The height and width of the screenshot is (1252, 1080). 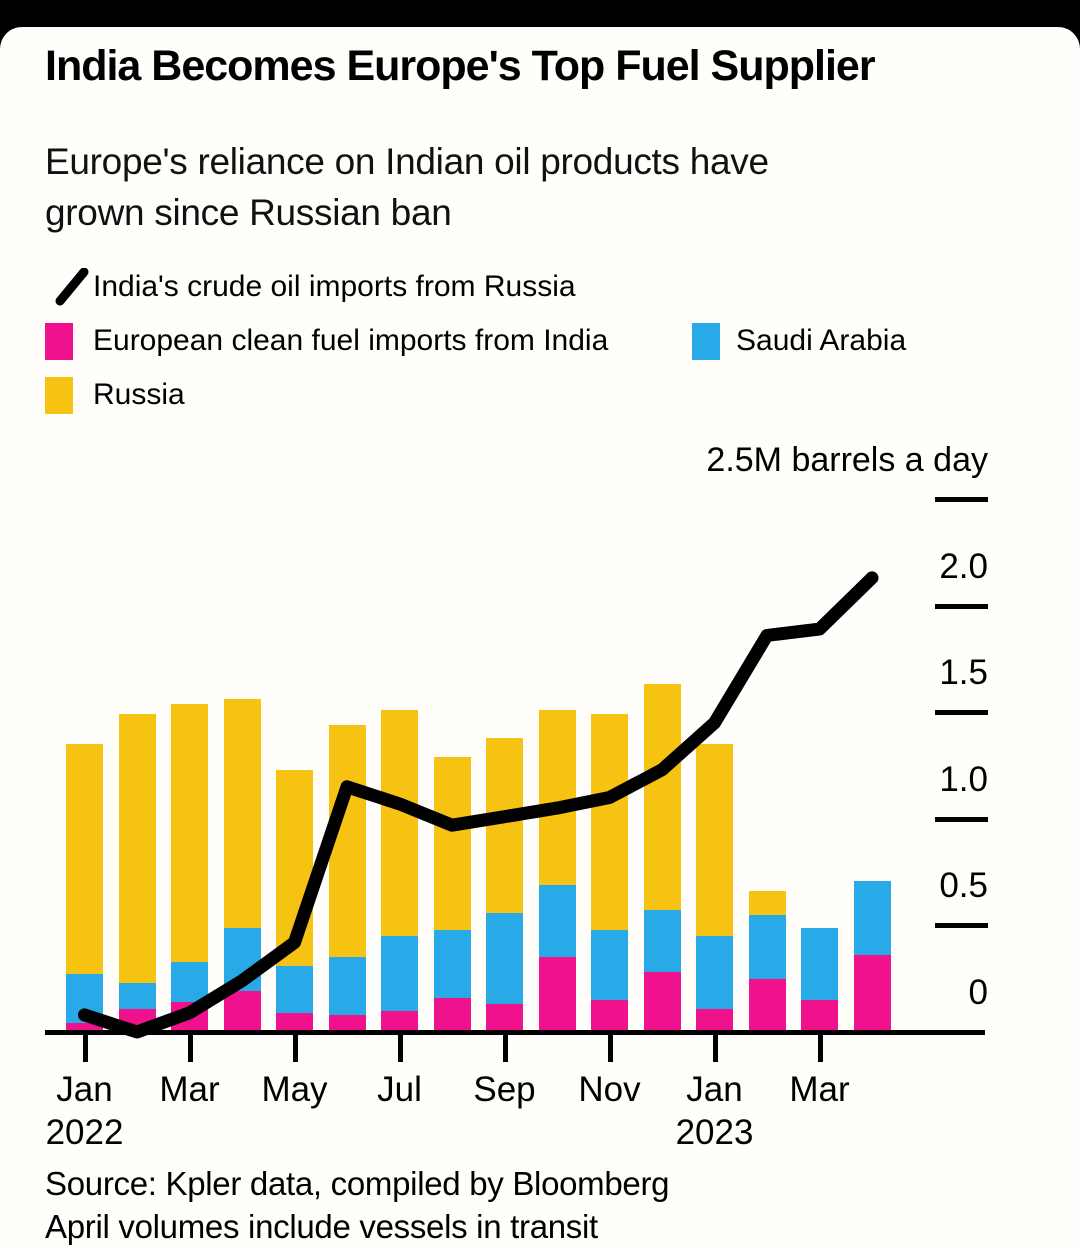 I want to click on yellow-swatch-icon, so click(x=59, y=395).